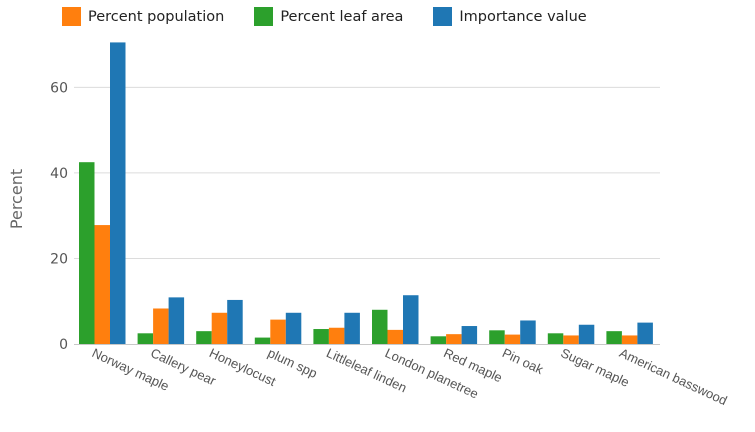 This screenshot has width=755, height=432. I want to click on bar-importance-value-pin-oak, so click(528, 332).